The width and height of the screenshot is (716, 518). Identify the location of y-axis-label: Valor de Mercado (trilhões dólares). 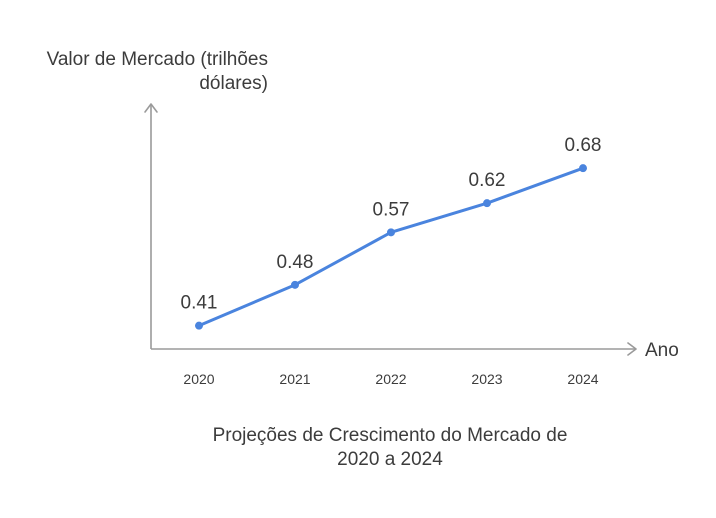
(157, 71).